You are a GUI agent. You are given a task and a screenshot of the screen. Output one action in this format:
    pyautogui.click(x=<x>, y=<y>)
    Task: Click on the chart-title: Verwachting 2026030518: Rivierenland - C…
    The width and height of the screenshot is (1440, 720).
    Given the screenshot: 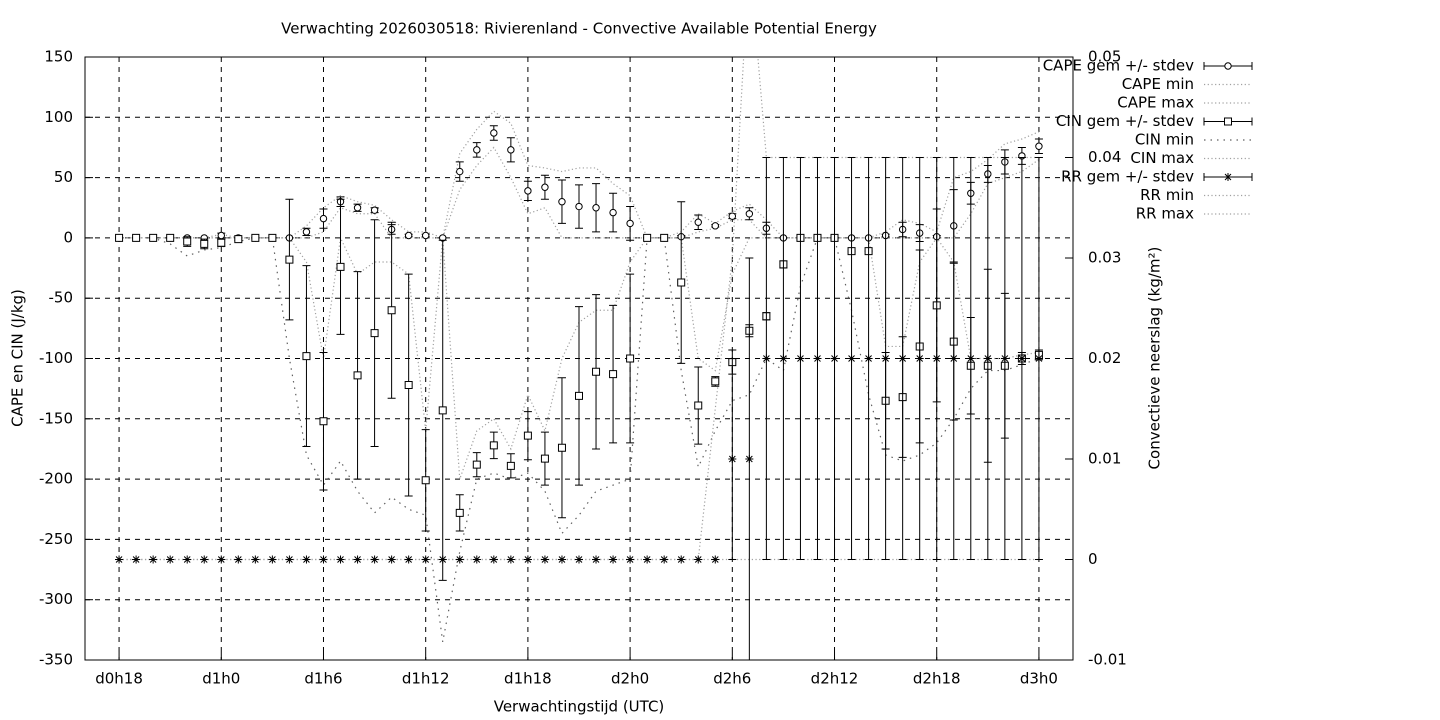 What is the action you would take?
    pyautogui.click(x=579, y=29)
    